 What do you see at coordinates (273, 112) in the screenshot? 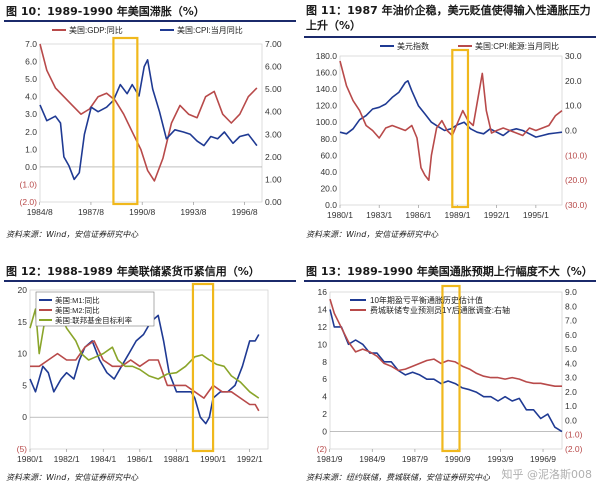
I see `y-tick-label-right: 4.00` at bounding box center [273, 112].